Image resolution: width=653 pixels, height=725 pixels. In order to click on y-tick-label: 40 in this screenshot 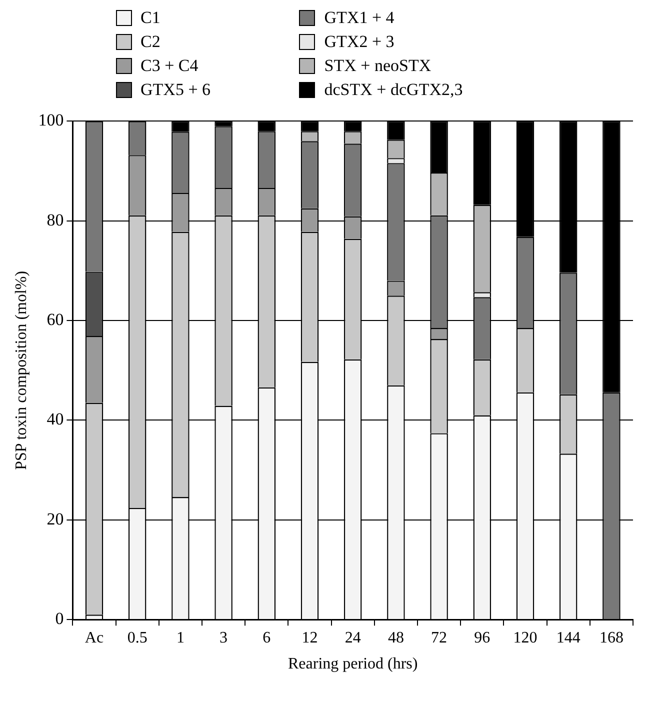, I will do `click(55, 419)`.